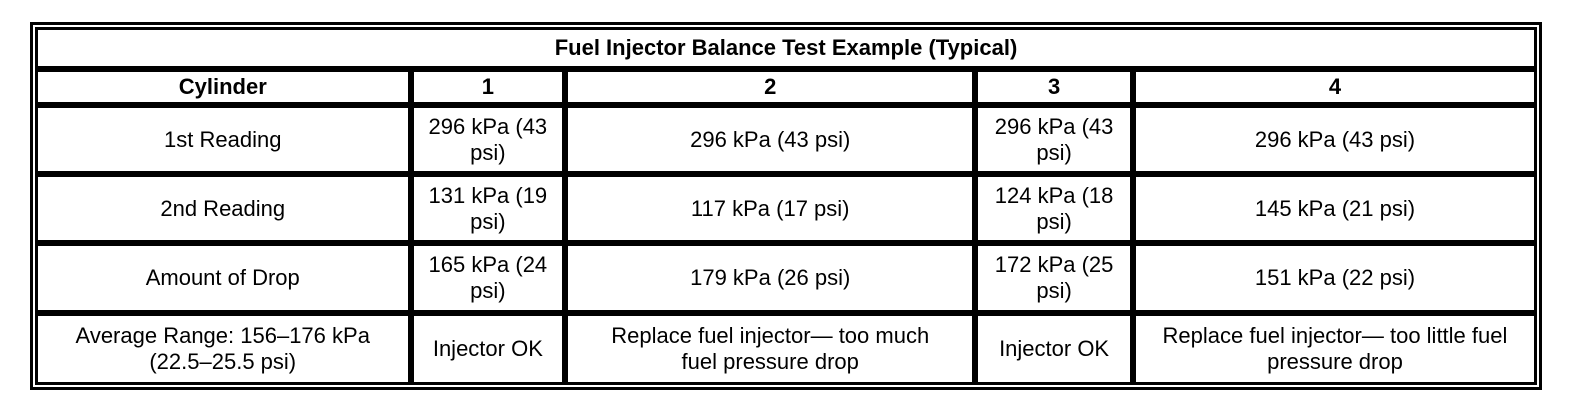 This screenshot has width=1584, height=410. Describe the element at coordinates (488, 87) in the screenshot. I see `column-header-1: 1` at that location.